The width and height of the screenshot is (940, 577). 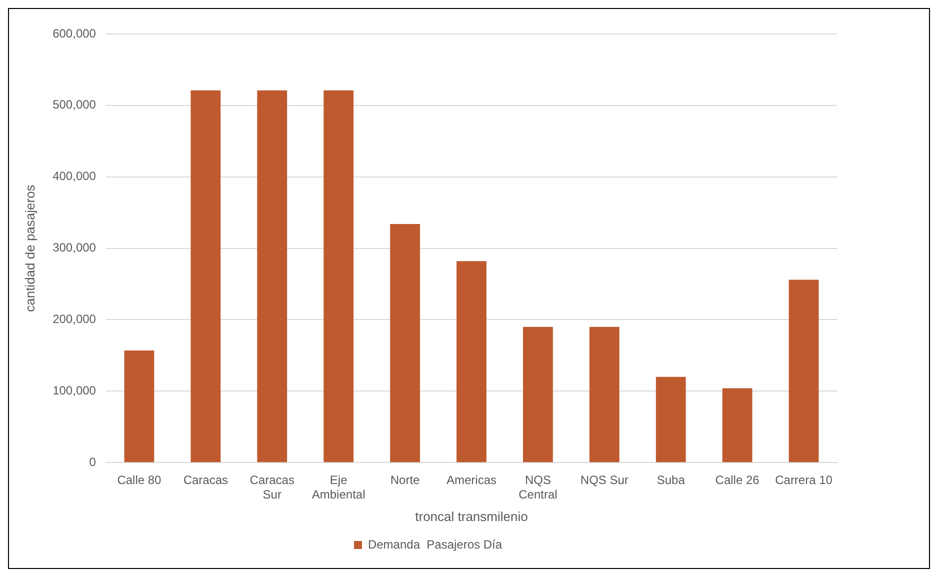 I want to click on y-tick-label: 500,000, so click(x=74, y=105).